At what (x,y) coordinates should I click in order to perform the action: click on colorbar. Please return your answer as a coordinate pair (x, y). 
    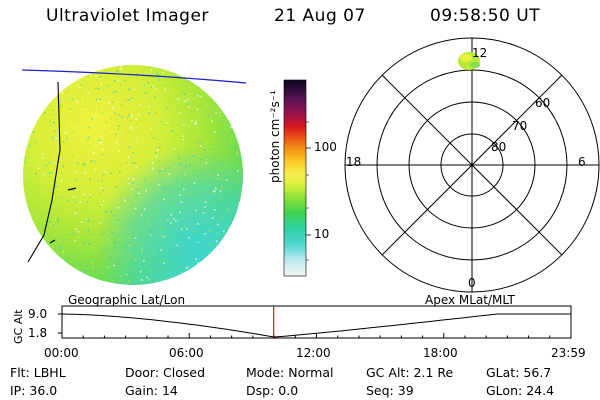
    Looking at the image, I should click on (295, 178).